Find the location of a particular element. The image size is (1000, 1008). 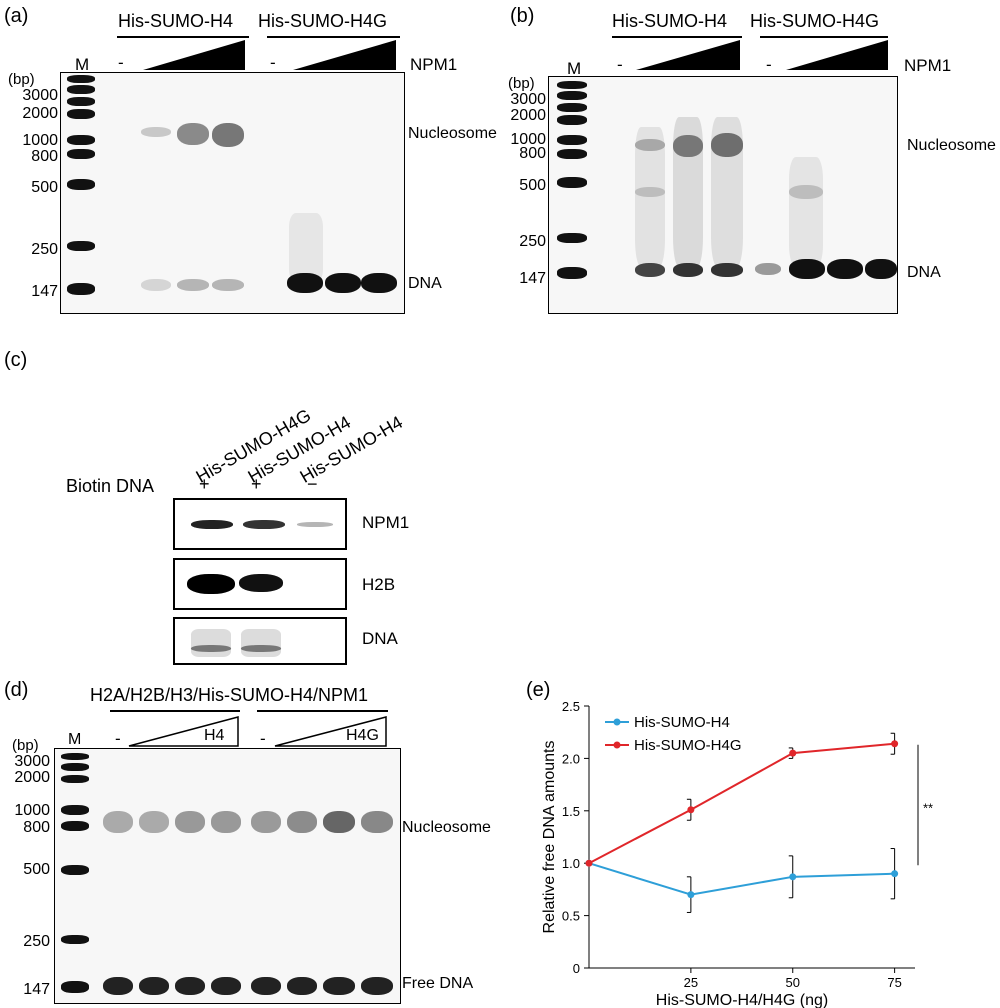

y-tick-label: 1.5 is located at coordinates (571, 811).